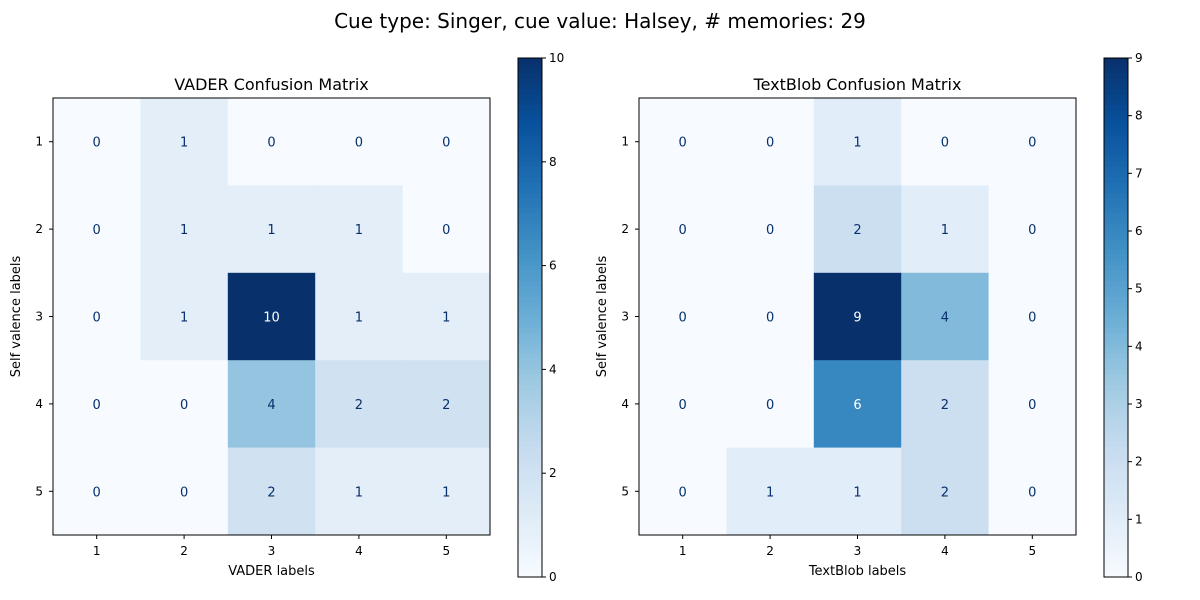 This screenshot has width=1200, height=600. Describe the element at coordinates (39, 404) in the screenshot. I see `vader-y-tick-label: 4` at that location.